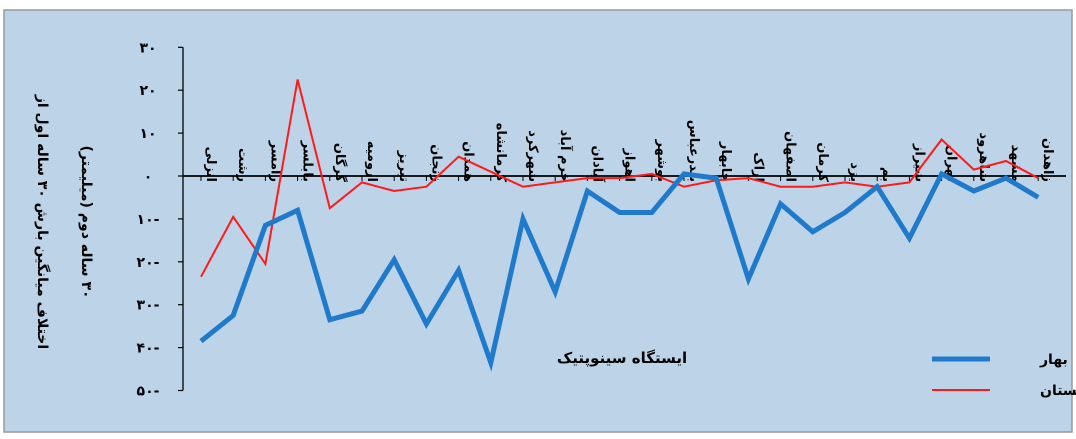  I want to click on y-tick-label: ۰, so click(148, 177).